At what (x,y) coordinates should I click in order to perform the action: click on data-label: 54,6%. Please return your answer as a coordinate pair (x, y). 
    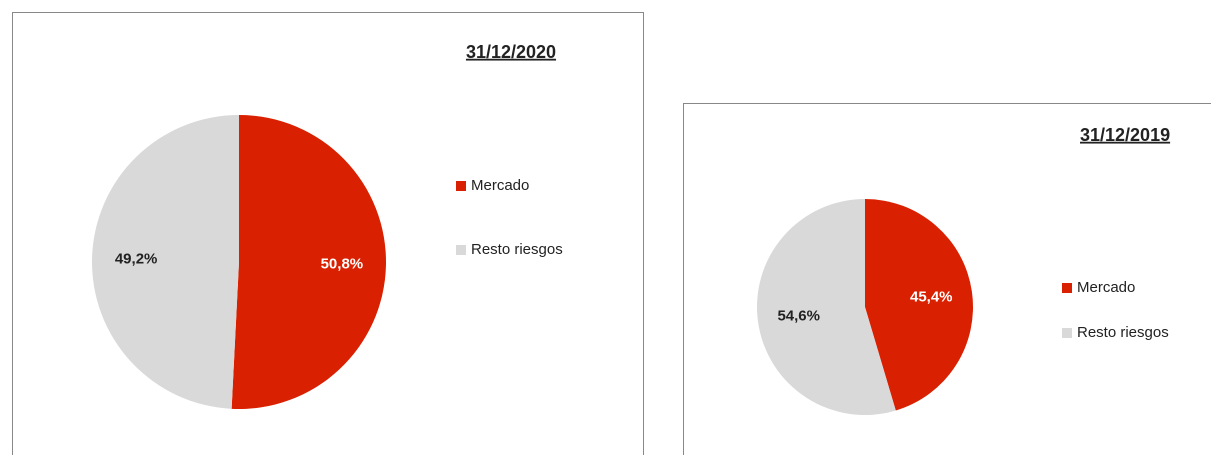
    Looking at the image, I should click on (798, 316).